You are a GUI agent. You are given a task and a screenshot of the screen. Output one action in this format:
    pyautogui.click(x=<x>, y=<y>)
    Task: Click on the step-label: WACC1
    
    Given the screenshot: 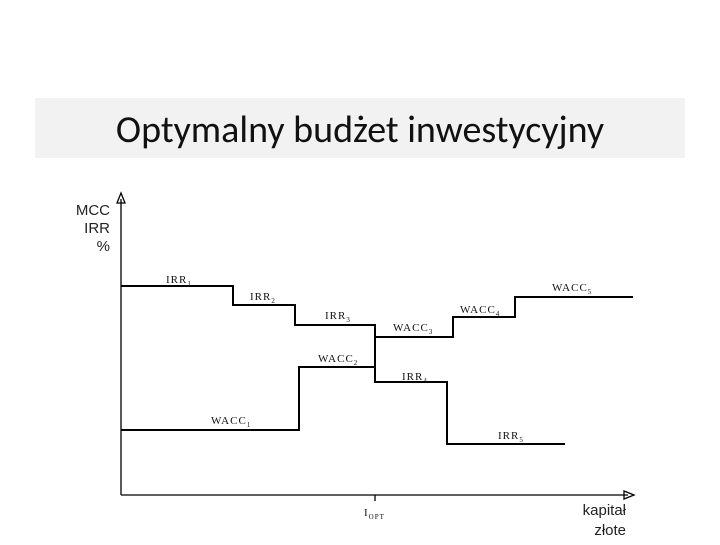 What is the action you would take?
    pyautogui.click(x=231, y=422)
    